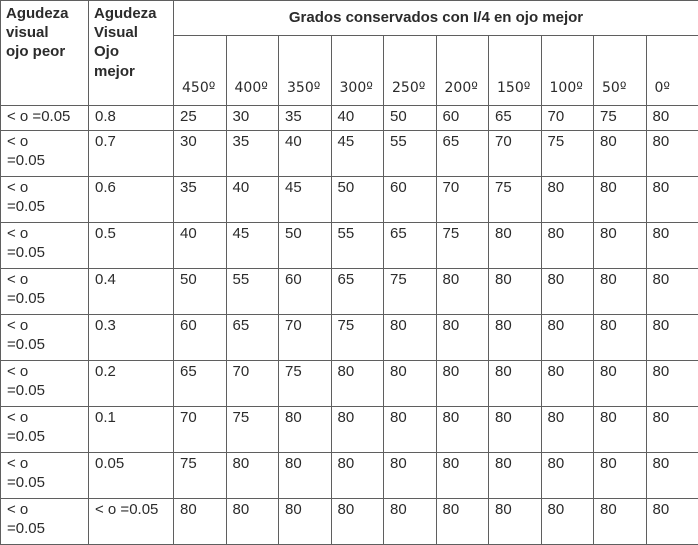 Image resolution: width=698 pixels, height=545 pixels. I want to click on cell-agudeza-mejor: < o =0.05, so click(131, 522).